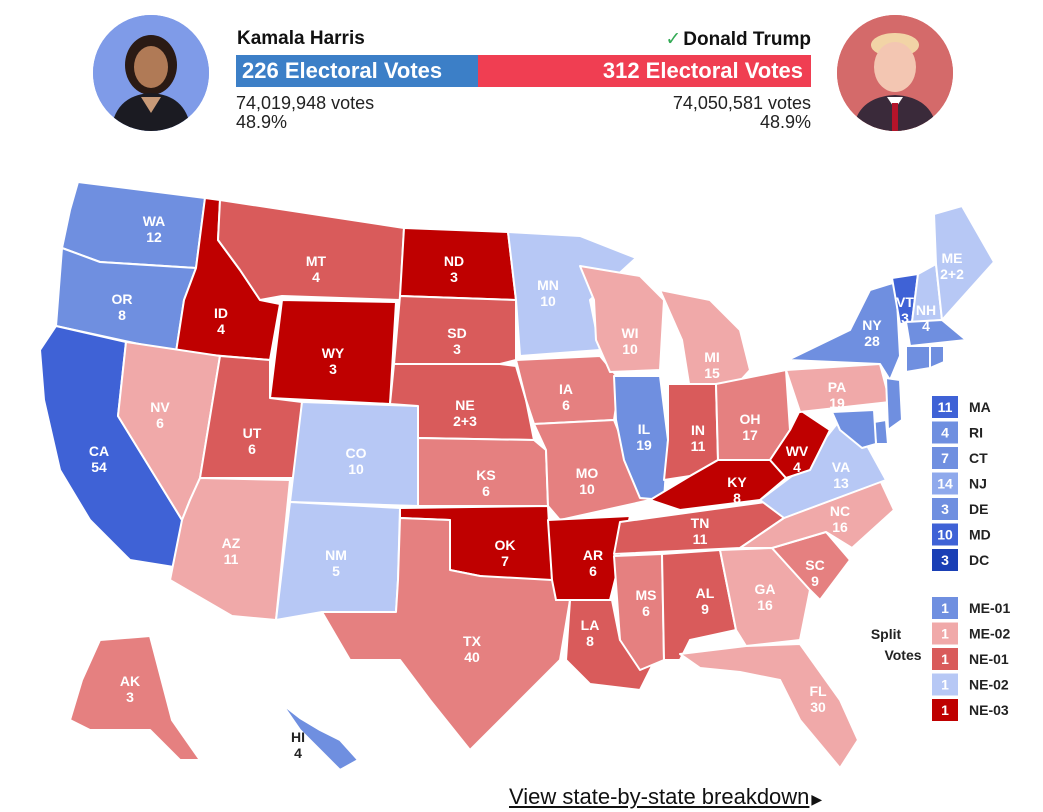 Image resolution: width=1043 pixels, height=812 pixels. What do you see at coordinates (356, 453) in the screenshot?
I see `state-label-CO: CO` at bounding box center [356, 453].